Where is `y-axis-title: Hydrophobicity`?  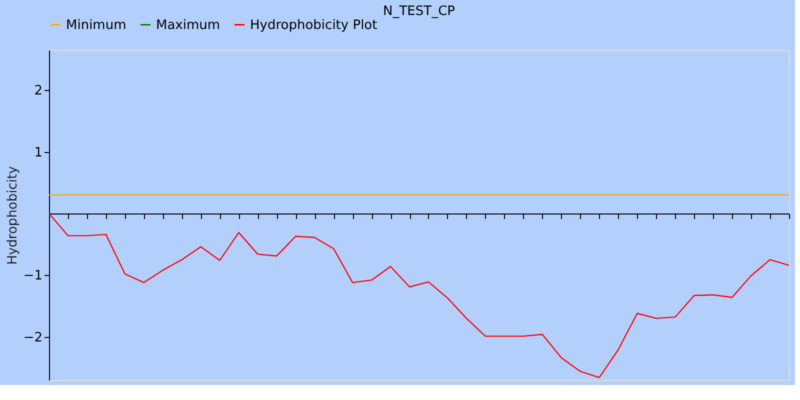 y-axis-title: Hydrophobicity is located at coordinates (12, 215).